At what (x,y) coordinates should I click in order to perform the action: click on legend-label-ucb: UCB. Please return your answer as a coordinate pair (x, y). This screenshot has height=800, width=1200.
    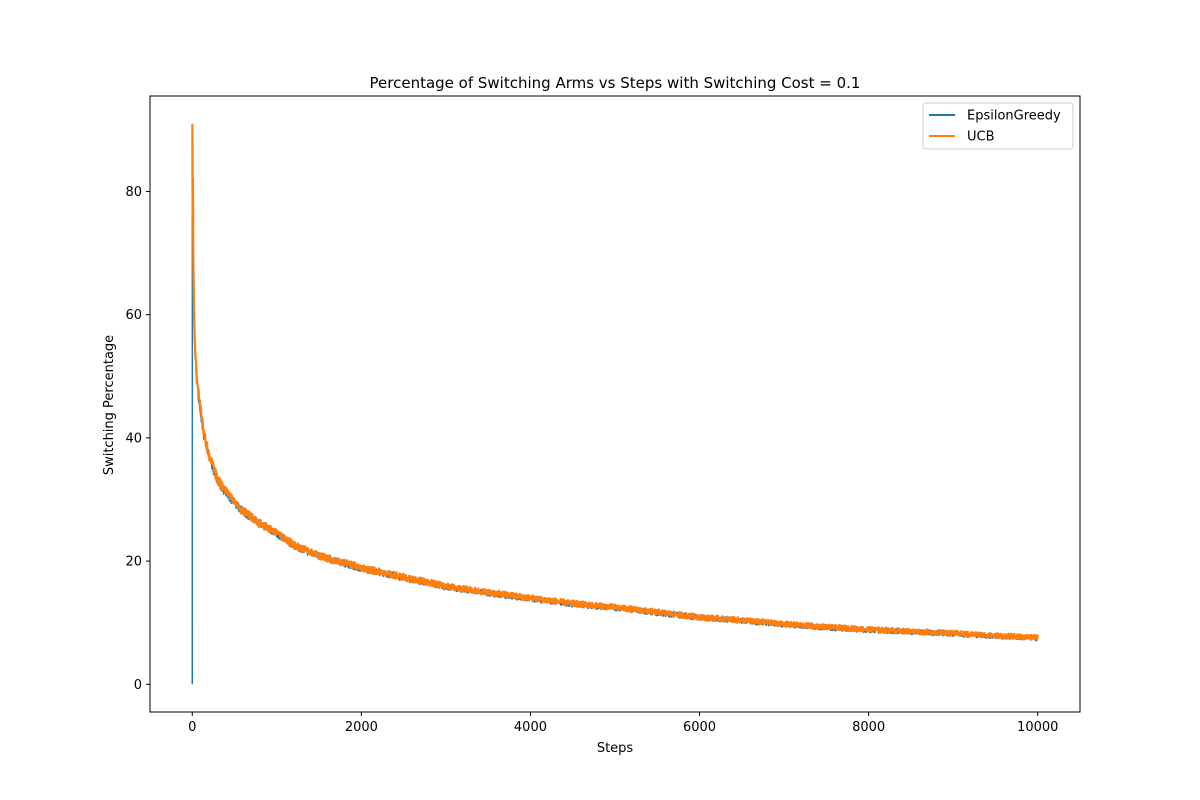
    Looking at the image, I should click on (981, 137).